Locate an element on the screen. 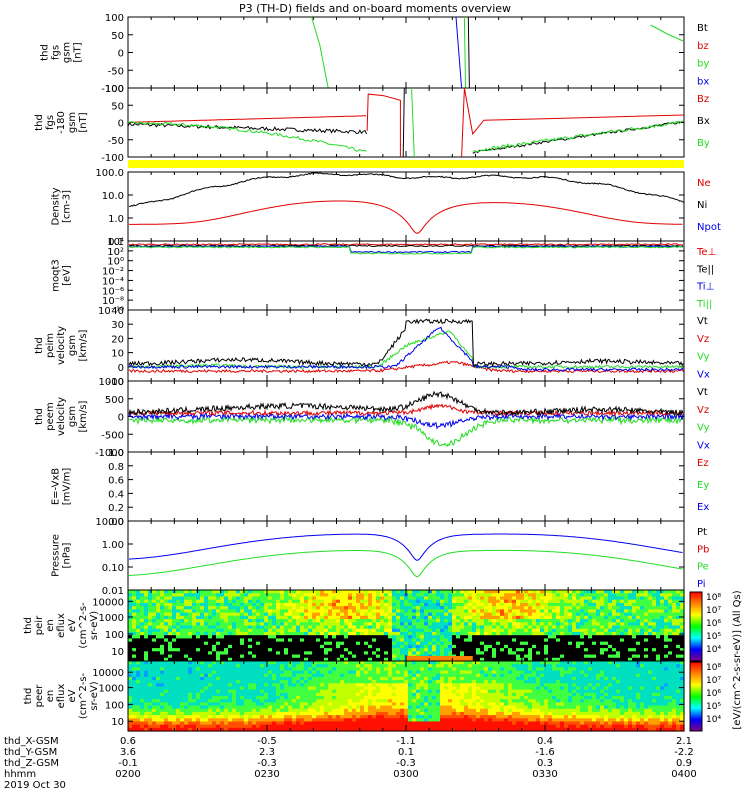 The image size is (750, 800). y-axis-label: Density is located at coordinates (56, 206).